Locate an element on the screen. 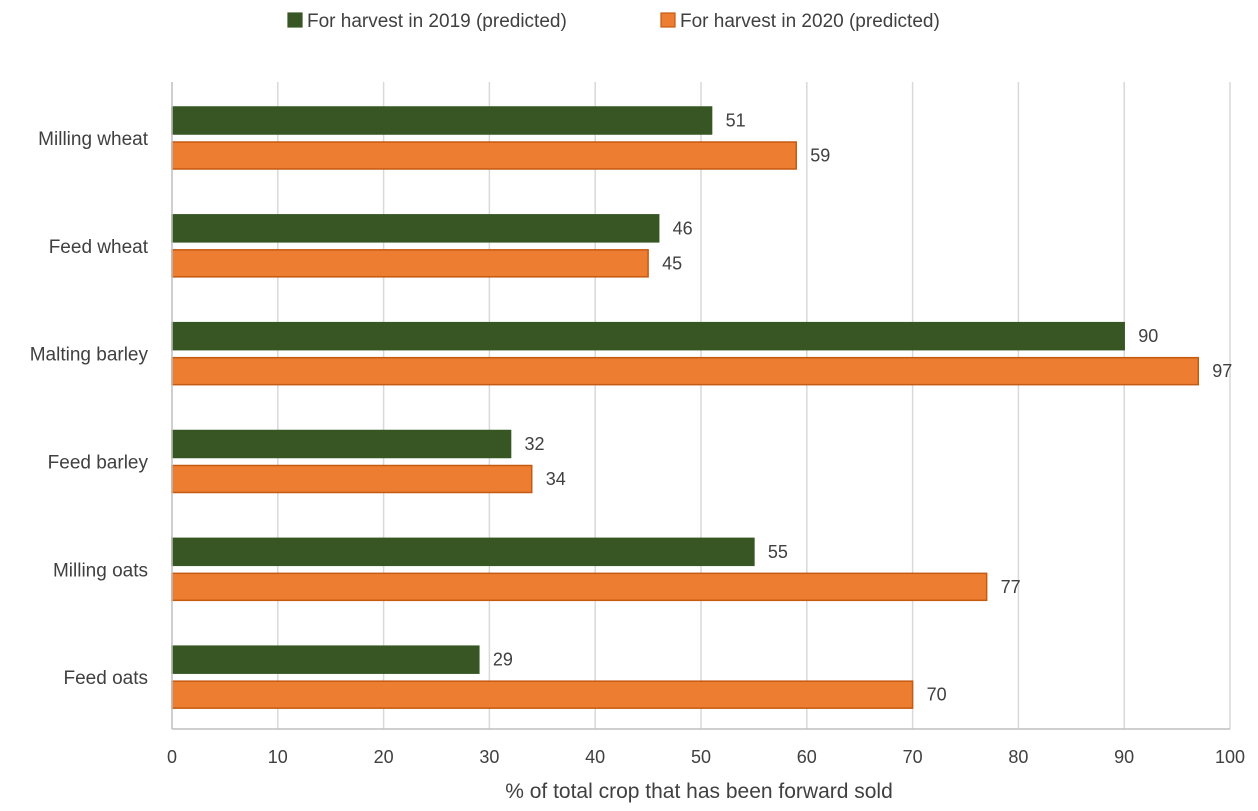  category-label: Feed oats is located at coordinates (106, 678).